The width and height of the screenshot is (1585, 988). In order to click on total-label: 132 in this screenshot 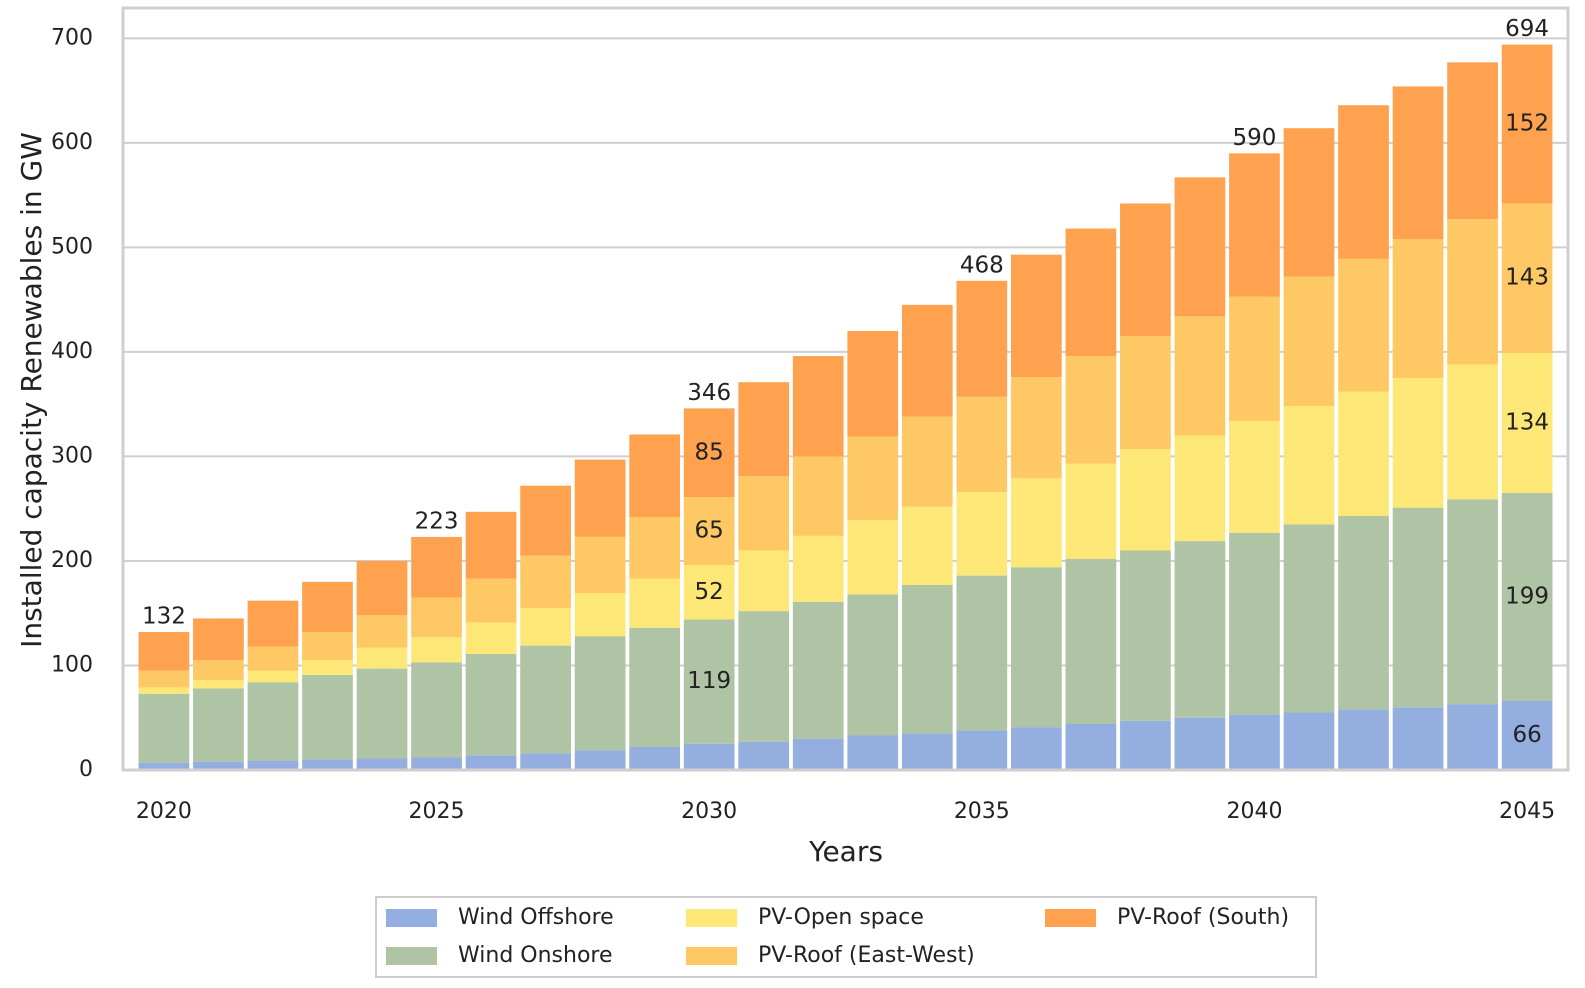, I will do `click(164, 617)`.